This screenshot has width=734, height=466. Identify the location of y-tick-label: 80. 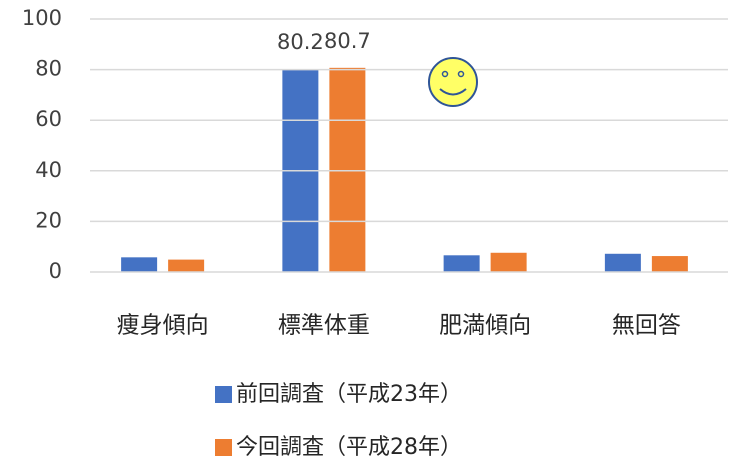
(48, 69).